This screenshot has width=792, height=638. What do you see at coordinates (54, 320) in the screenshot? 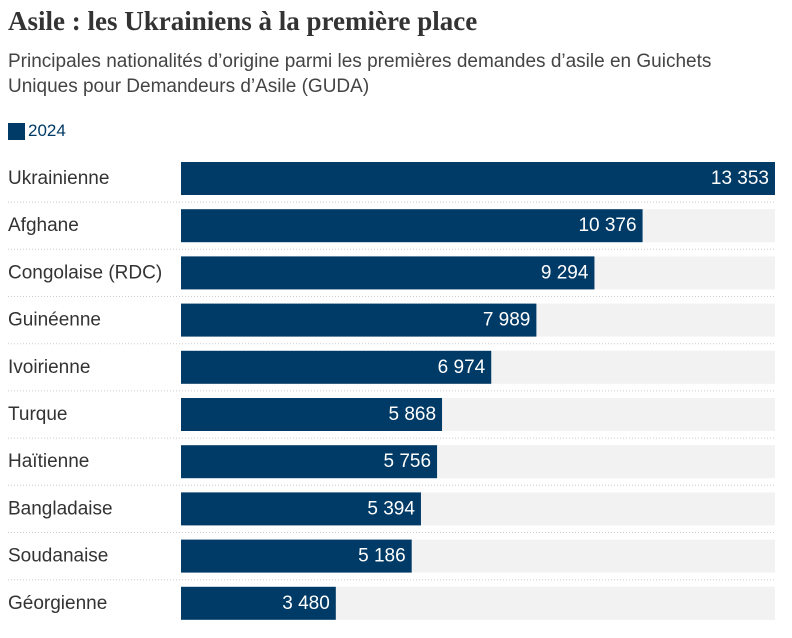
I see `category-label: Guinéenne` at bounding box center [54, 320].